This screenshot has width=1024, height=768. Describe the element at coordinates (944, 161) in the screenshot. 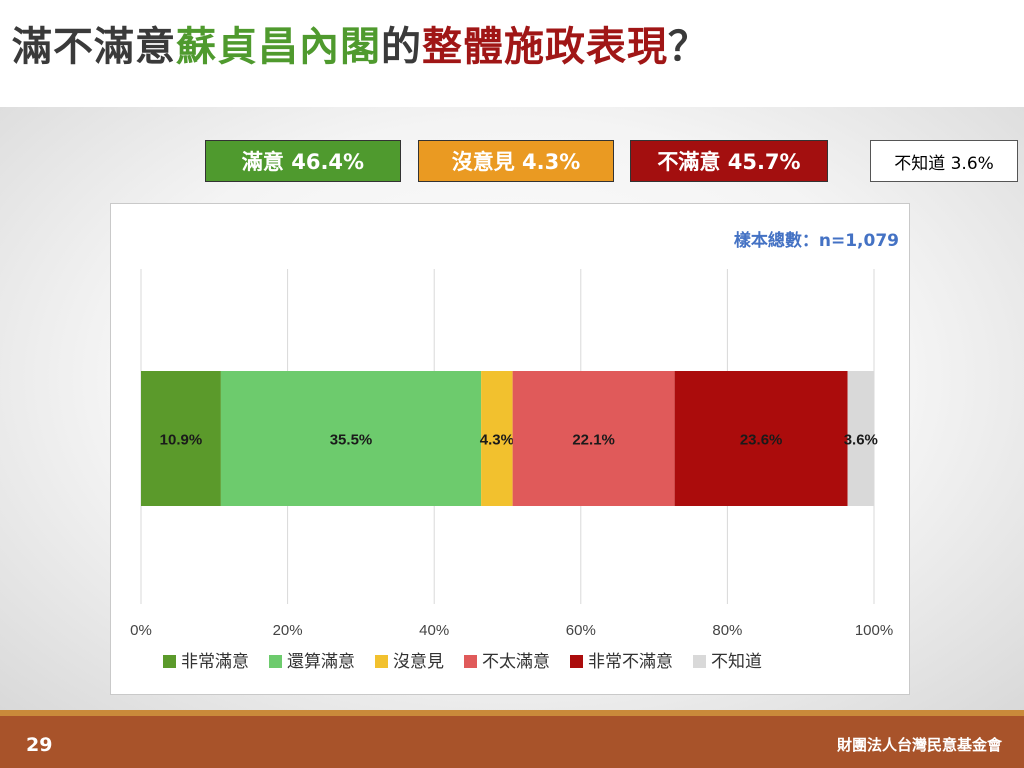

I see `summary-dont-know: 不知道 3.6%` at that location.